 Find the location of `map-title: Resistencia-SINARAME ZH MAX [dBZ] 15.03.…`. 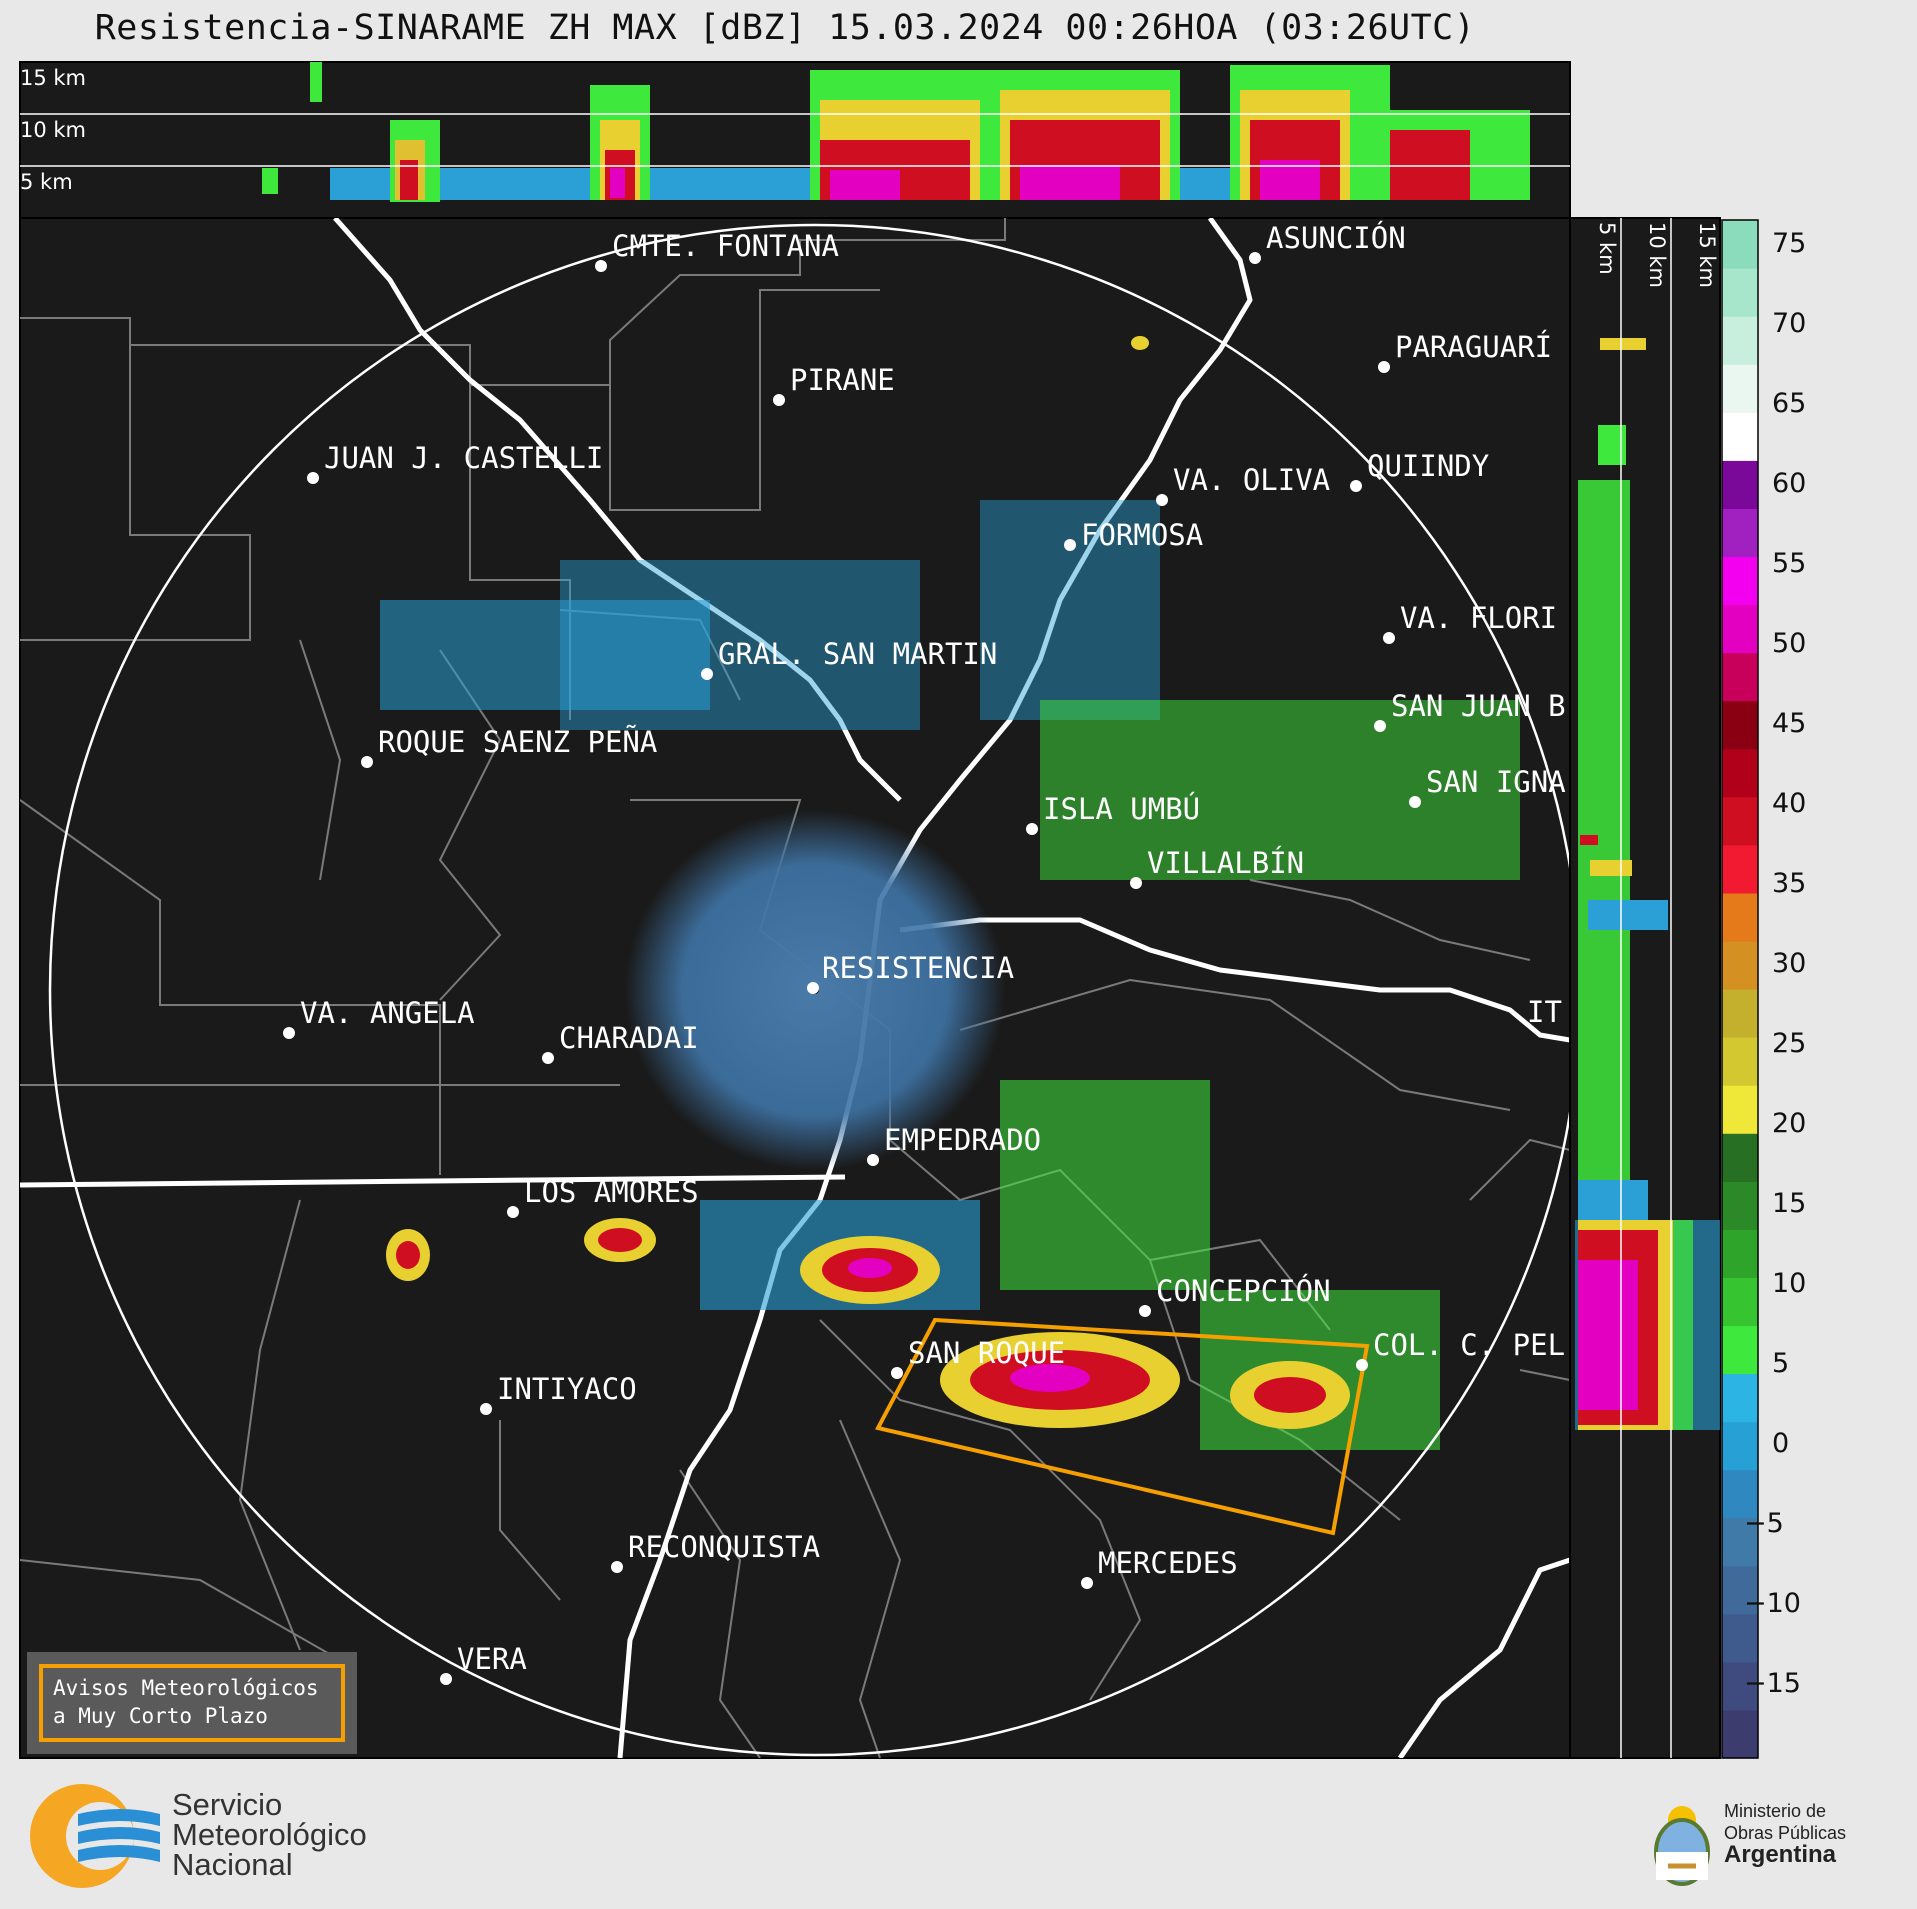

map-title: Resistencia-SINARAME ZH MAX [dBZ] 15.03.… is located at coordinates (785, 28).